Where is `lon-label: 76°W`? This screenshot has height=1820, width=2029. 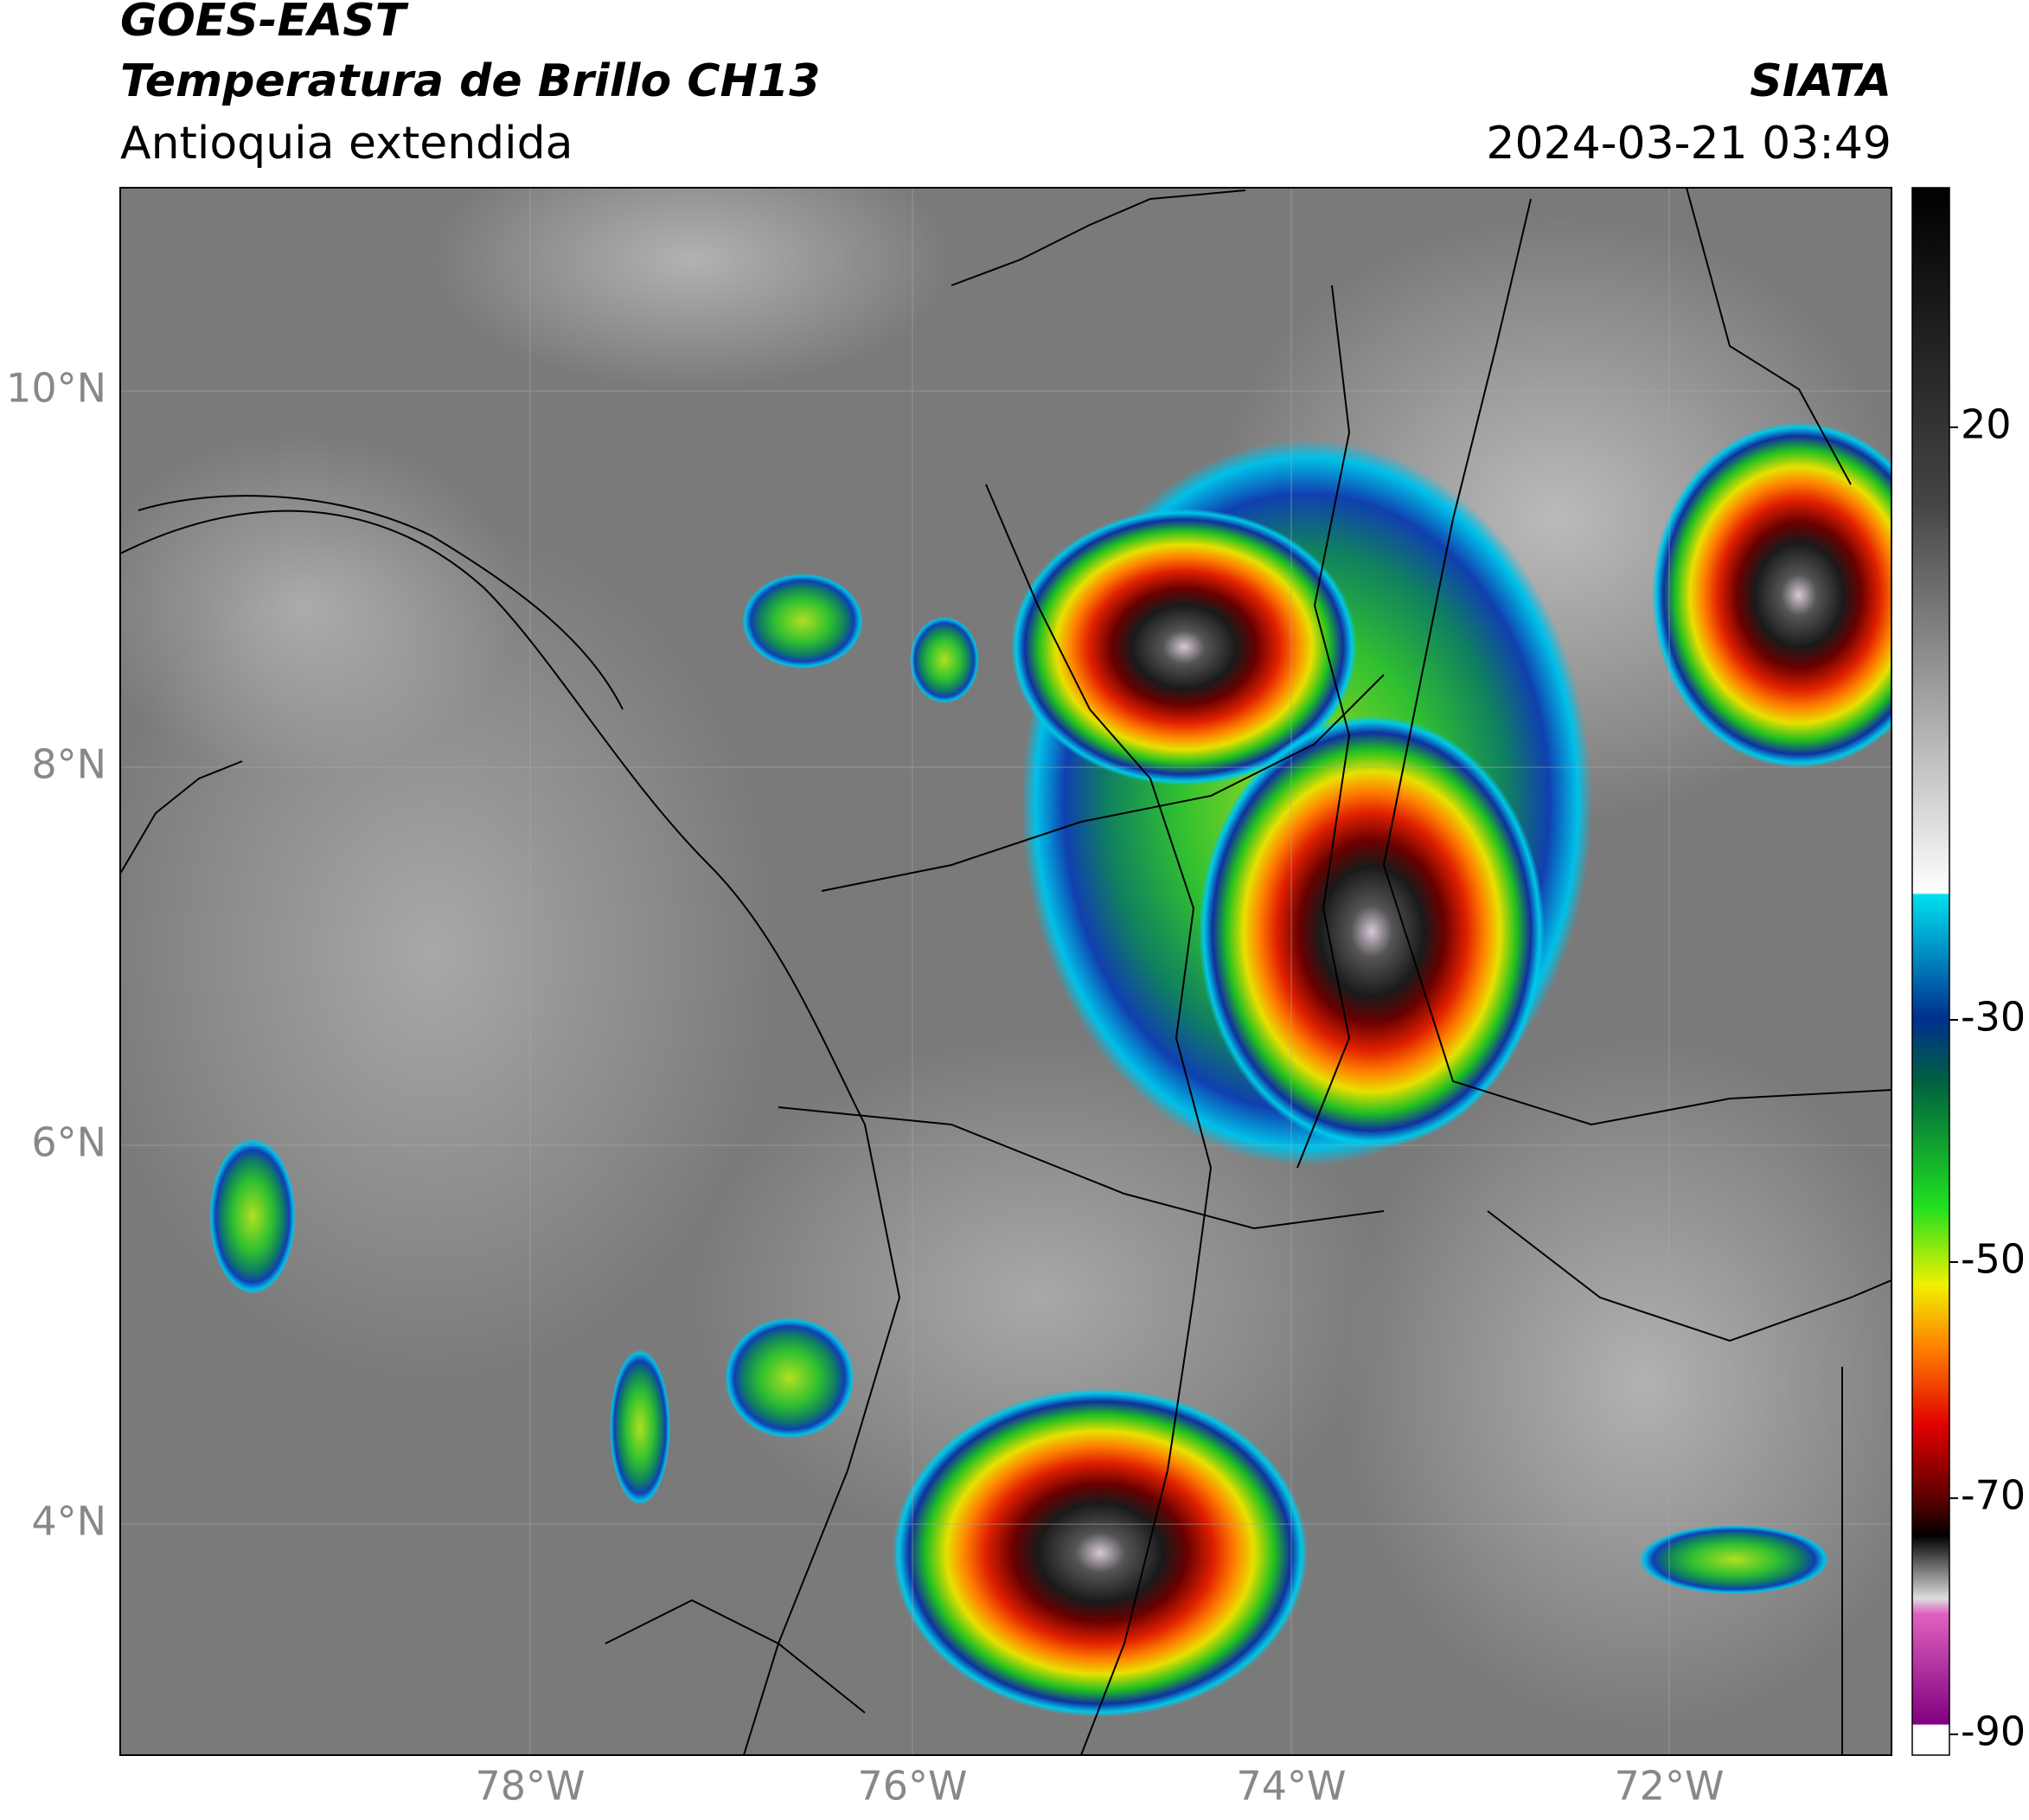 lon-label: 76°W is located at coordinates (912, 1786).